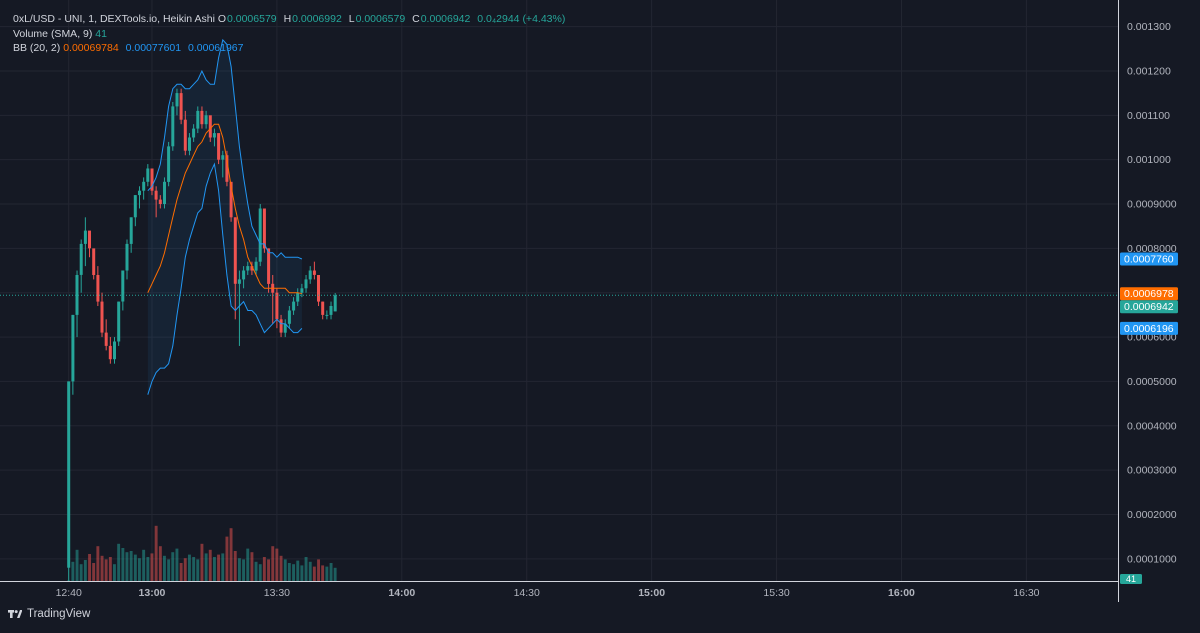  What do you see at coordinates (287, 19) in the screenshot?
I see `high-label: H` at bounding box center [287, 19].